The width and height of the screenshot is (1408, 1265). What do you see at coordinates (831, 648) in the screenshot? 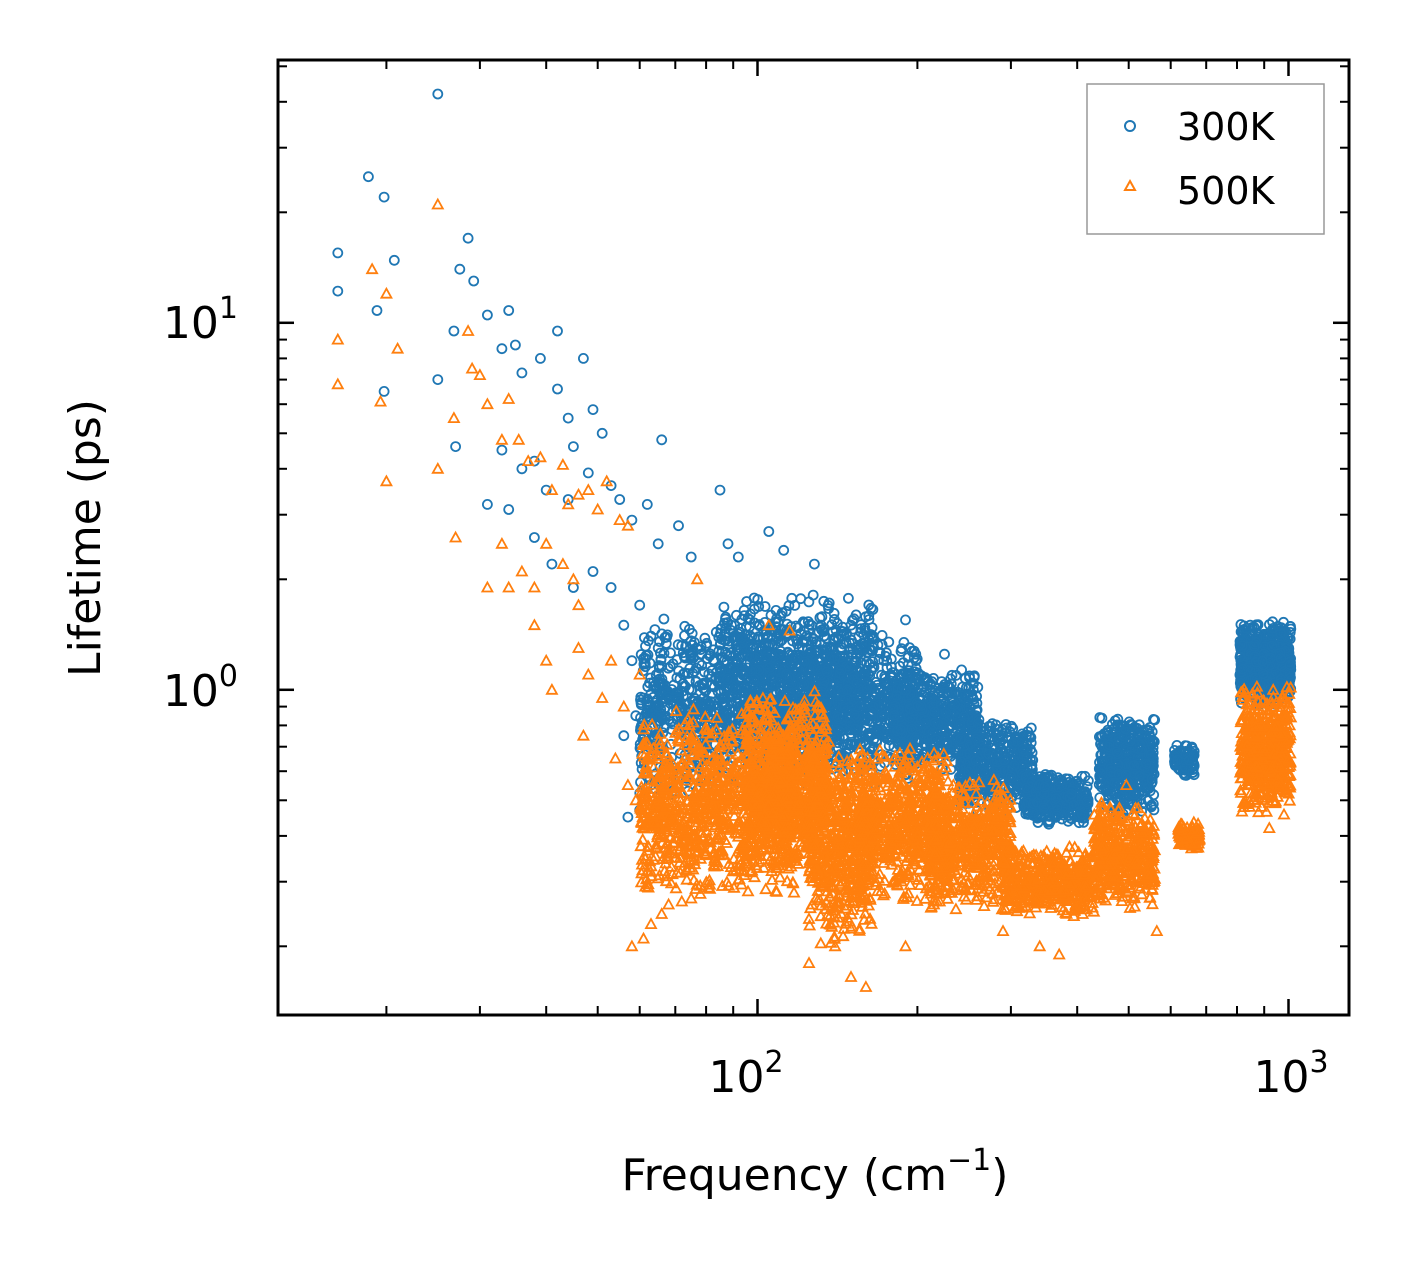
I see `data-point-300k-band2-1993` at bounding box center [831, 648].